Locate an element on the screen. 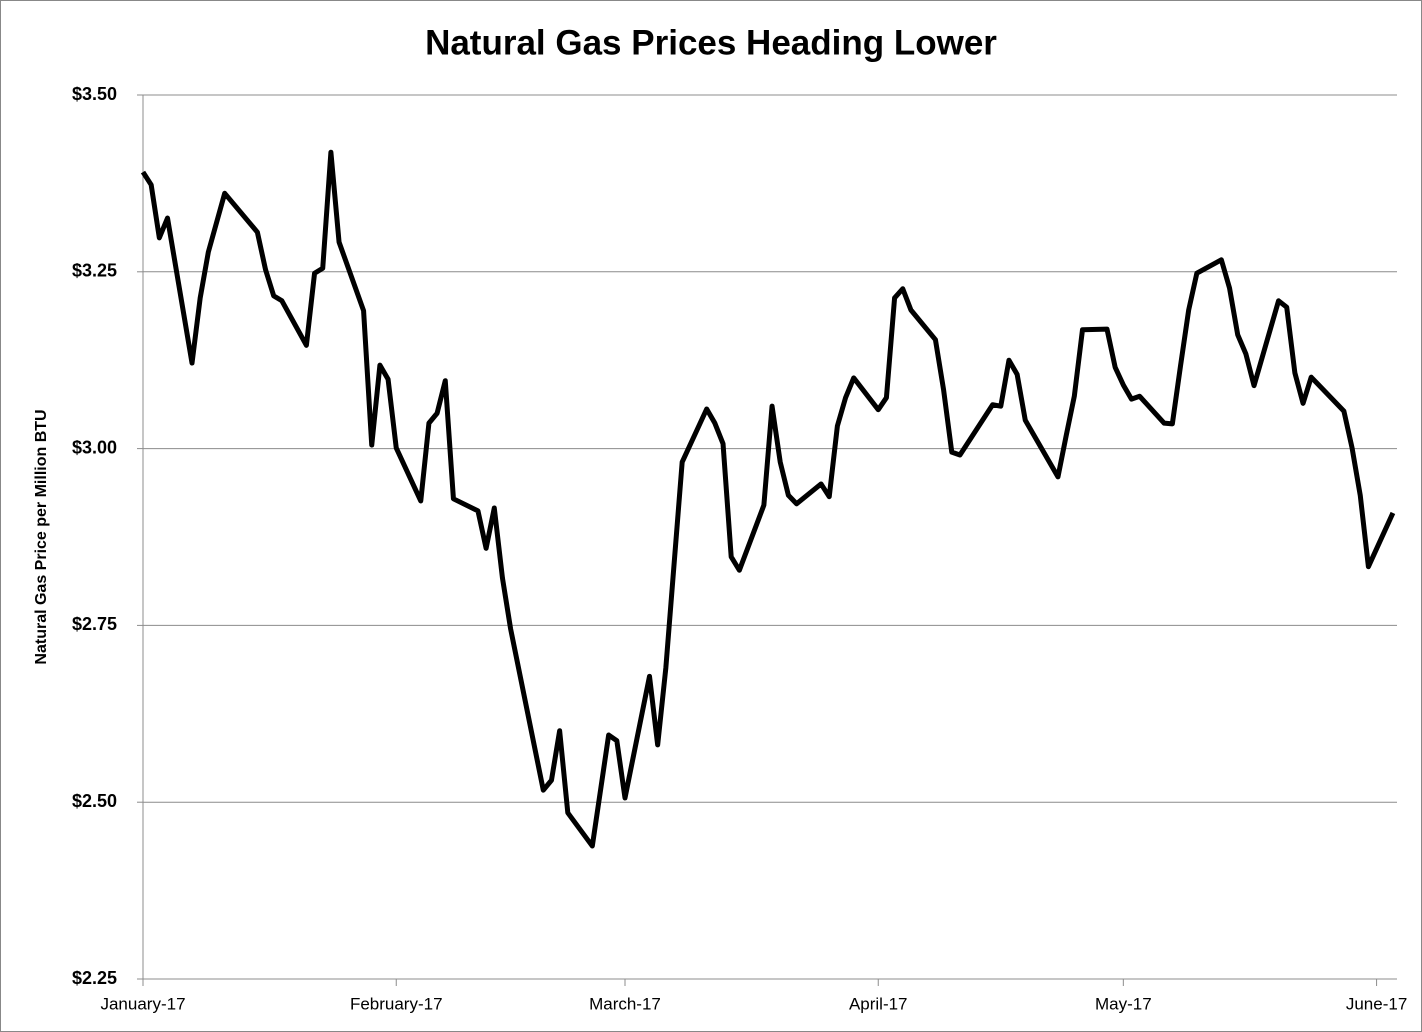 Image resolution: width=1422 pixels, height=1032 pixels. x-tick-label: January-17 is located at coordinates (142, 1003).